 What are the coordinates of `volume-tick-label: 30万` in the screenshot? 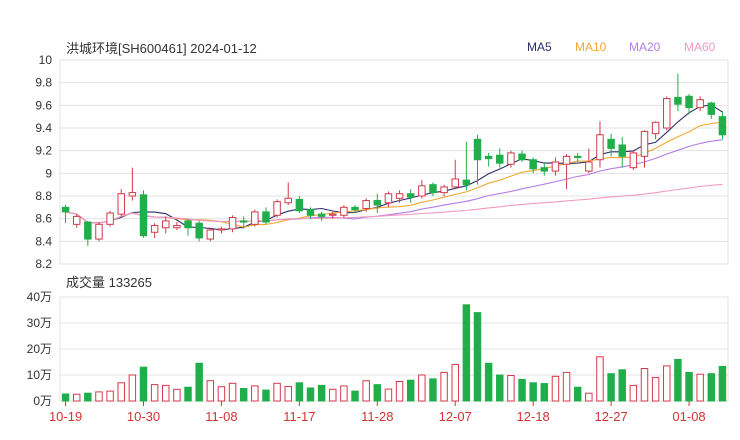 It's located at (39, 323).